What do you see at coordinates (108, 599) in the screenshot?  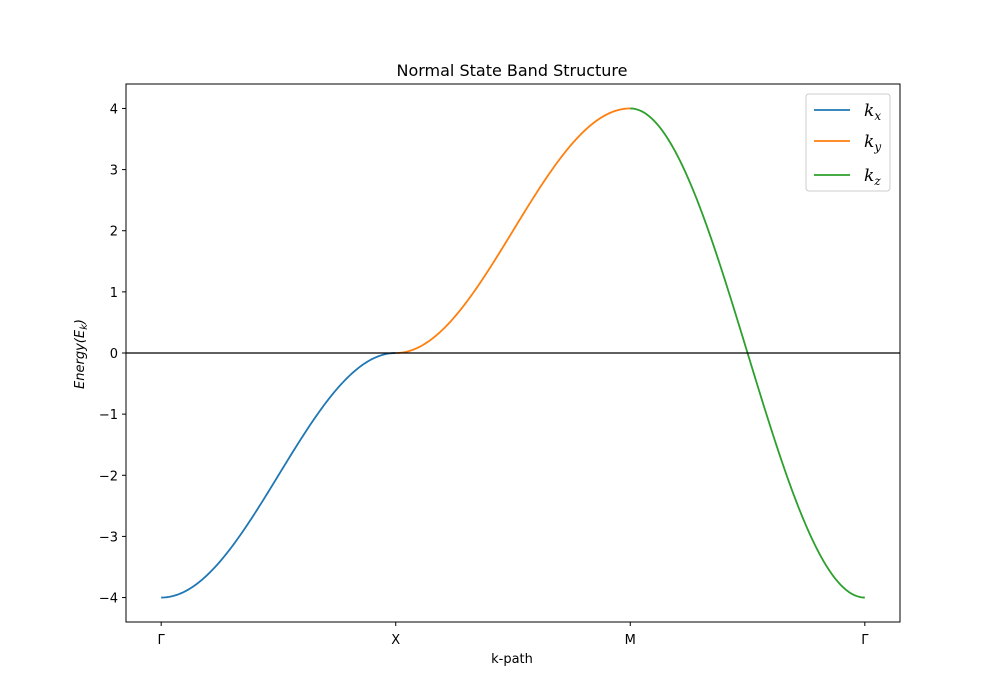 I see `y-tick-label: −4` at bounding box center [108, 599].